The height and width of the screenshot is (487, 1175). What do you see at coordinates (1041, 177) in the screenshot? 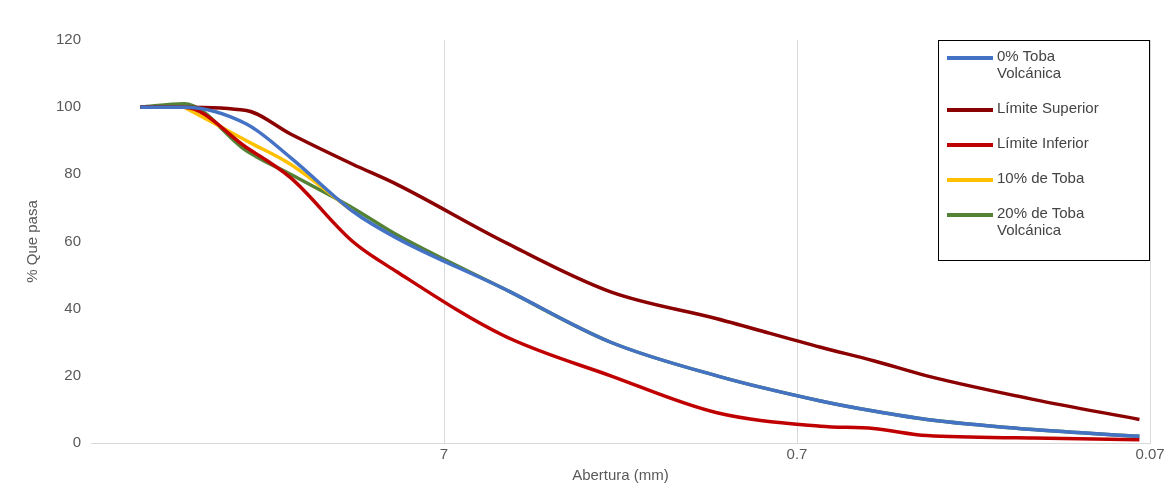
I see `legend-label: 10% de Toba` at bounding box center [1041, 177].